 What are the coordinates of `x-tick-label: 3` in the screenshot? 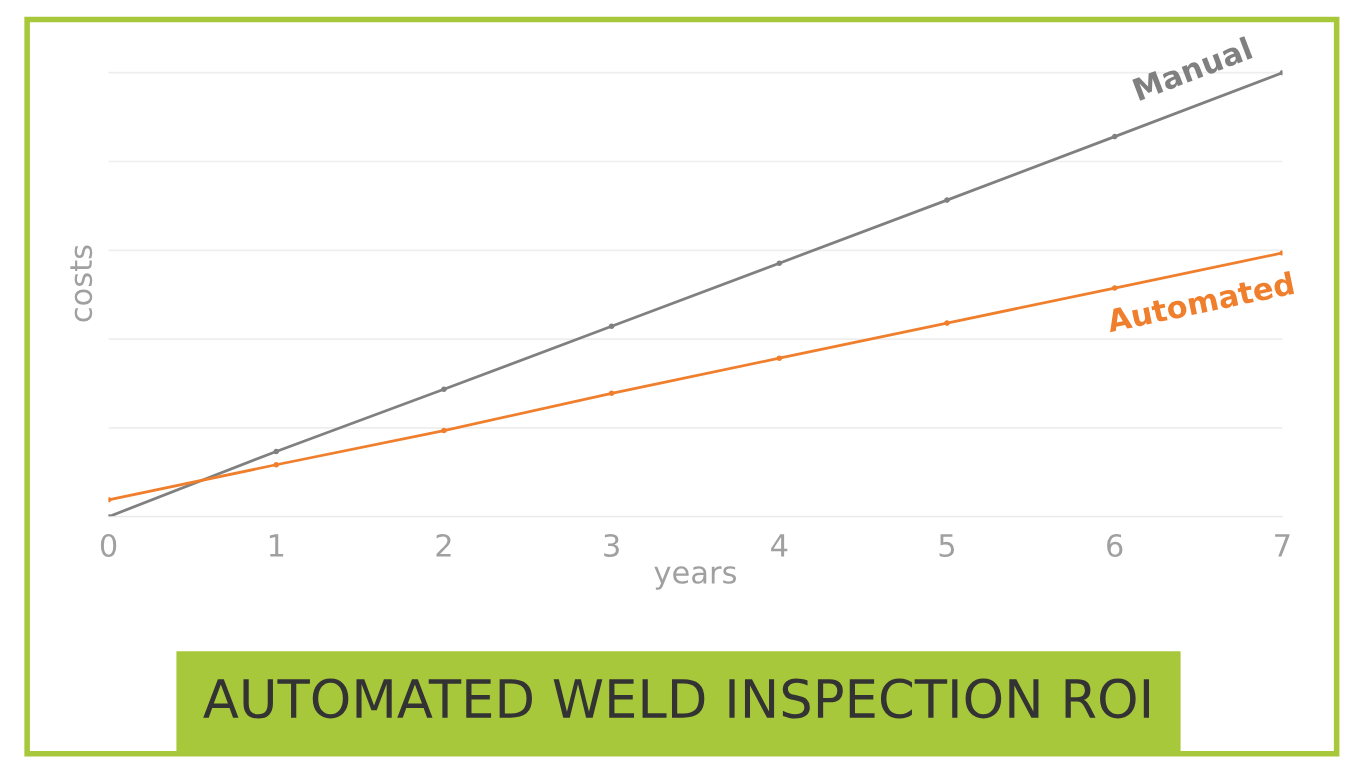 It's located at (611, 545).